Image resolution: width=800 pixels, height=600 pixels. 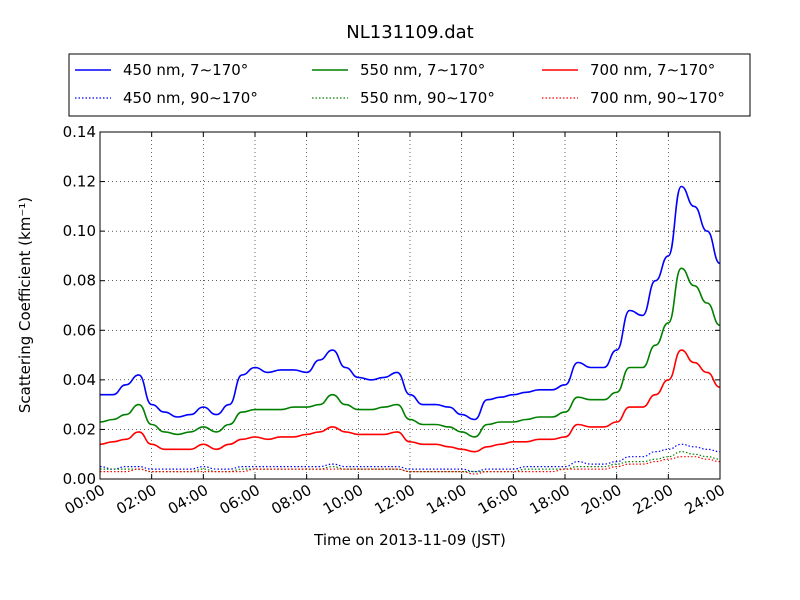 I want to click on y-tick-label: 0.00, so click(x=79, y=479).